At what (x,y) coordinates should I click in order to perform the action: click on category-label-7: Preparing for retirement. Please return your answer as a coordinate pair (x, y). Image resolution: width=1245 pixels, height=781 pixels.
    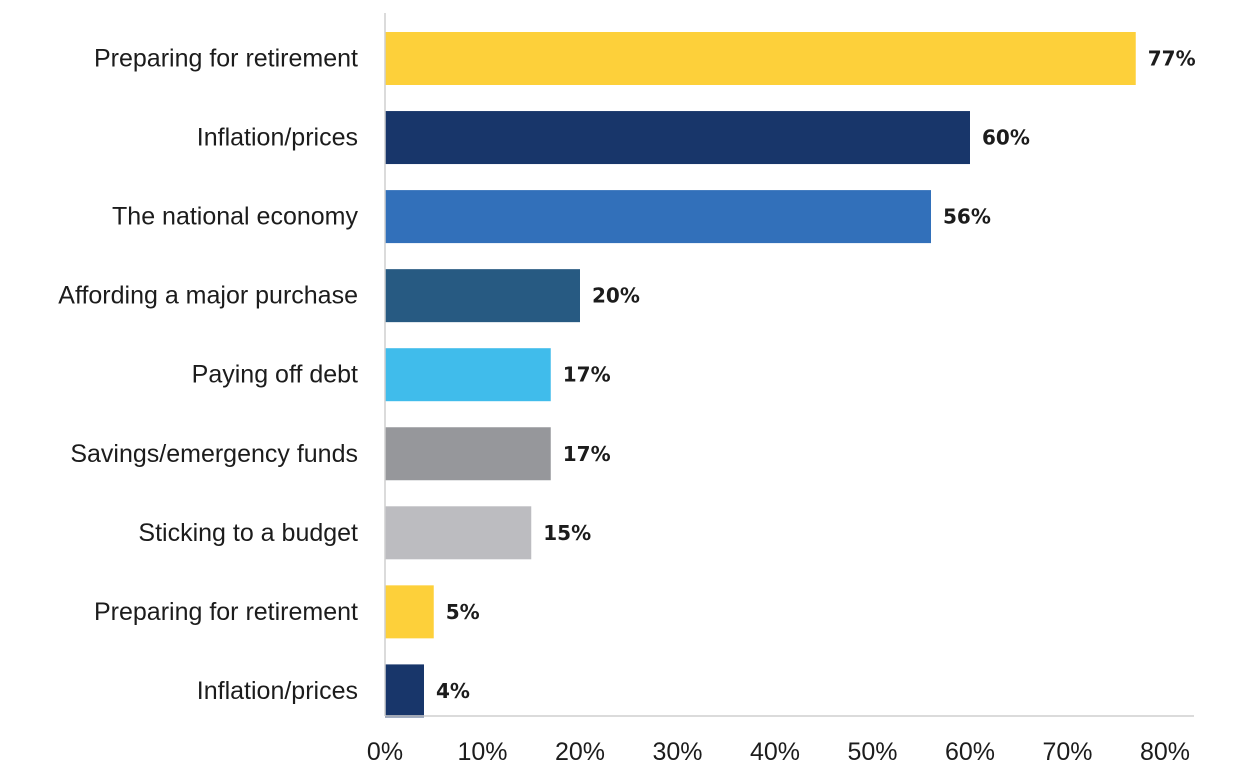
    Looking at the image, I should click on (226, 612).